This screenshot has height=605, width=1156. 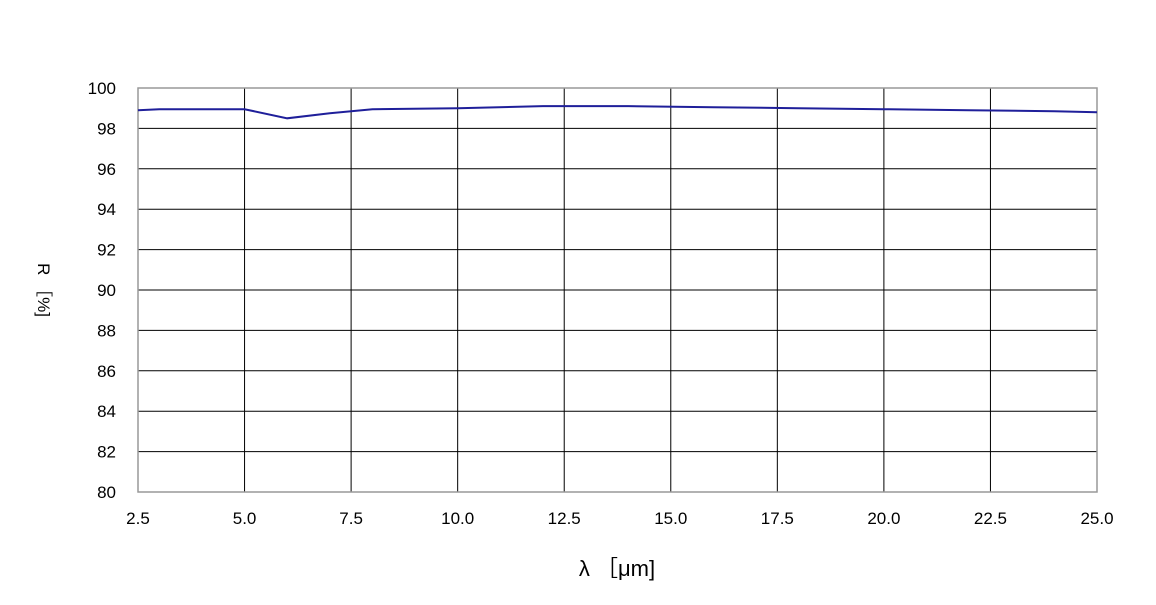 What do you see at coordinates (106, 209) in the screenshot?
I see `y-tick-label: 94` at bounding box center [106, 209].